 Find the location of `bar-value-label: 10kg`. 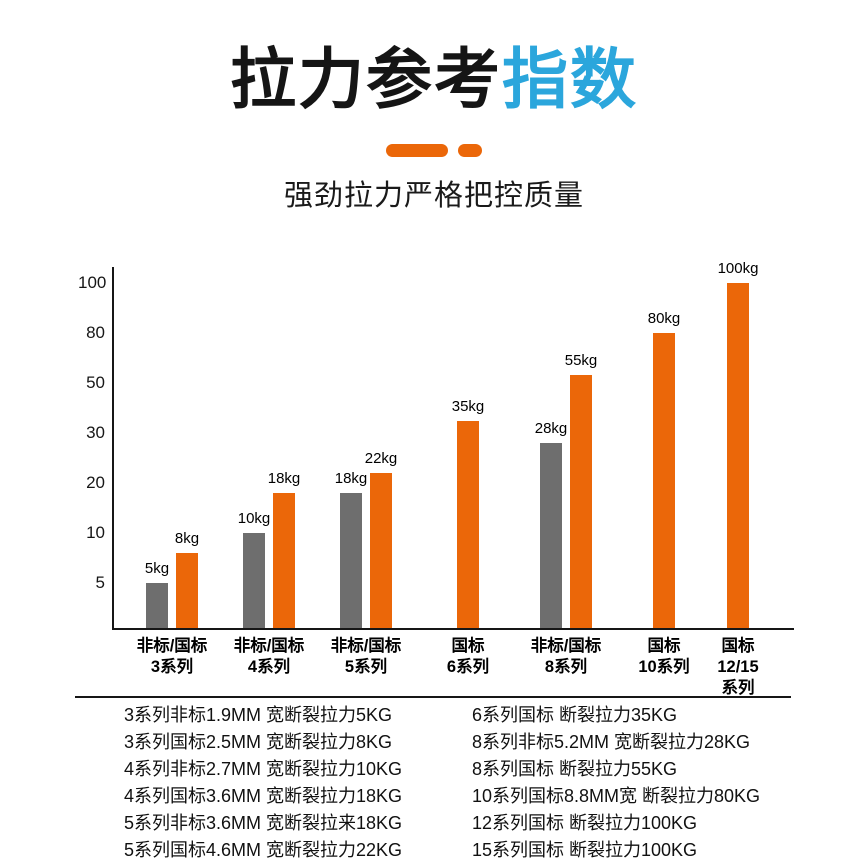

bar-value-label: 10kg is located at coordinates (254, 518).